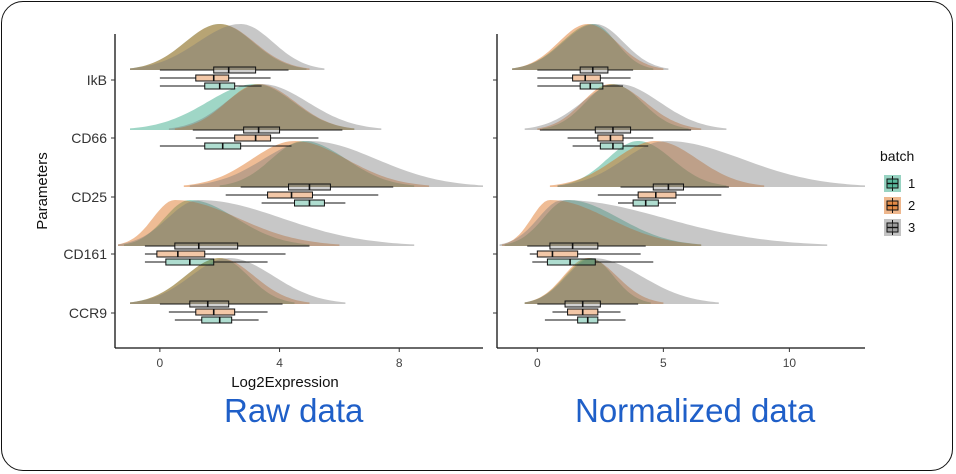 The height and width of the screenshot is (474, 956). What do you see at coordinates (89, 197) in the screenshot?
I see `y-tick-label-cd25: CD25` at bounding box center [89, 197].